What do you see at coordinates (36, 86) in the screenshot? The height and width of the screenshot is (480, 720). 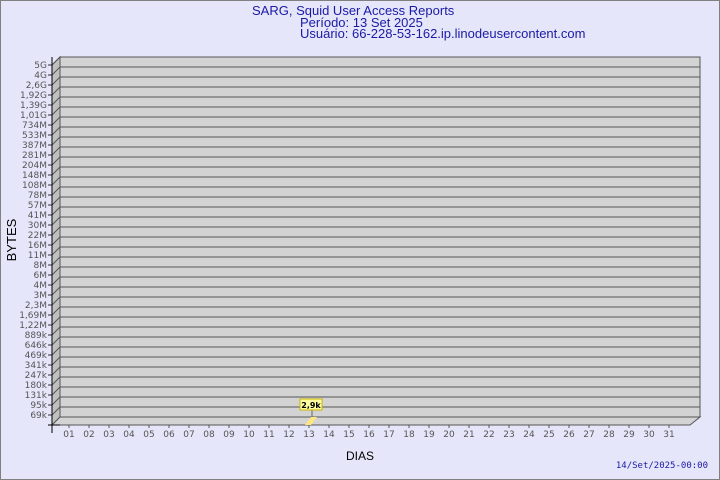 I see `y-tick-label: 2,6G` at bounding box center [36, 86].